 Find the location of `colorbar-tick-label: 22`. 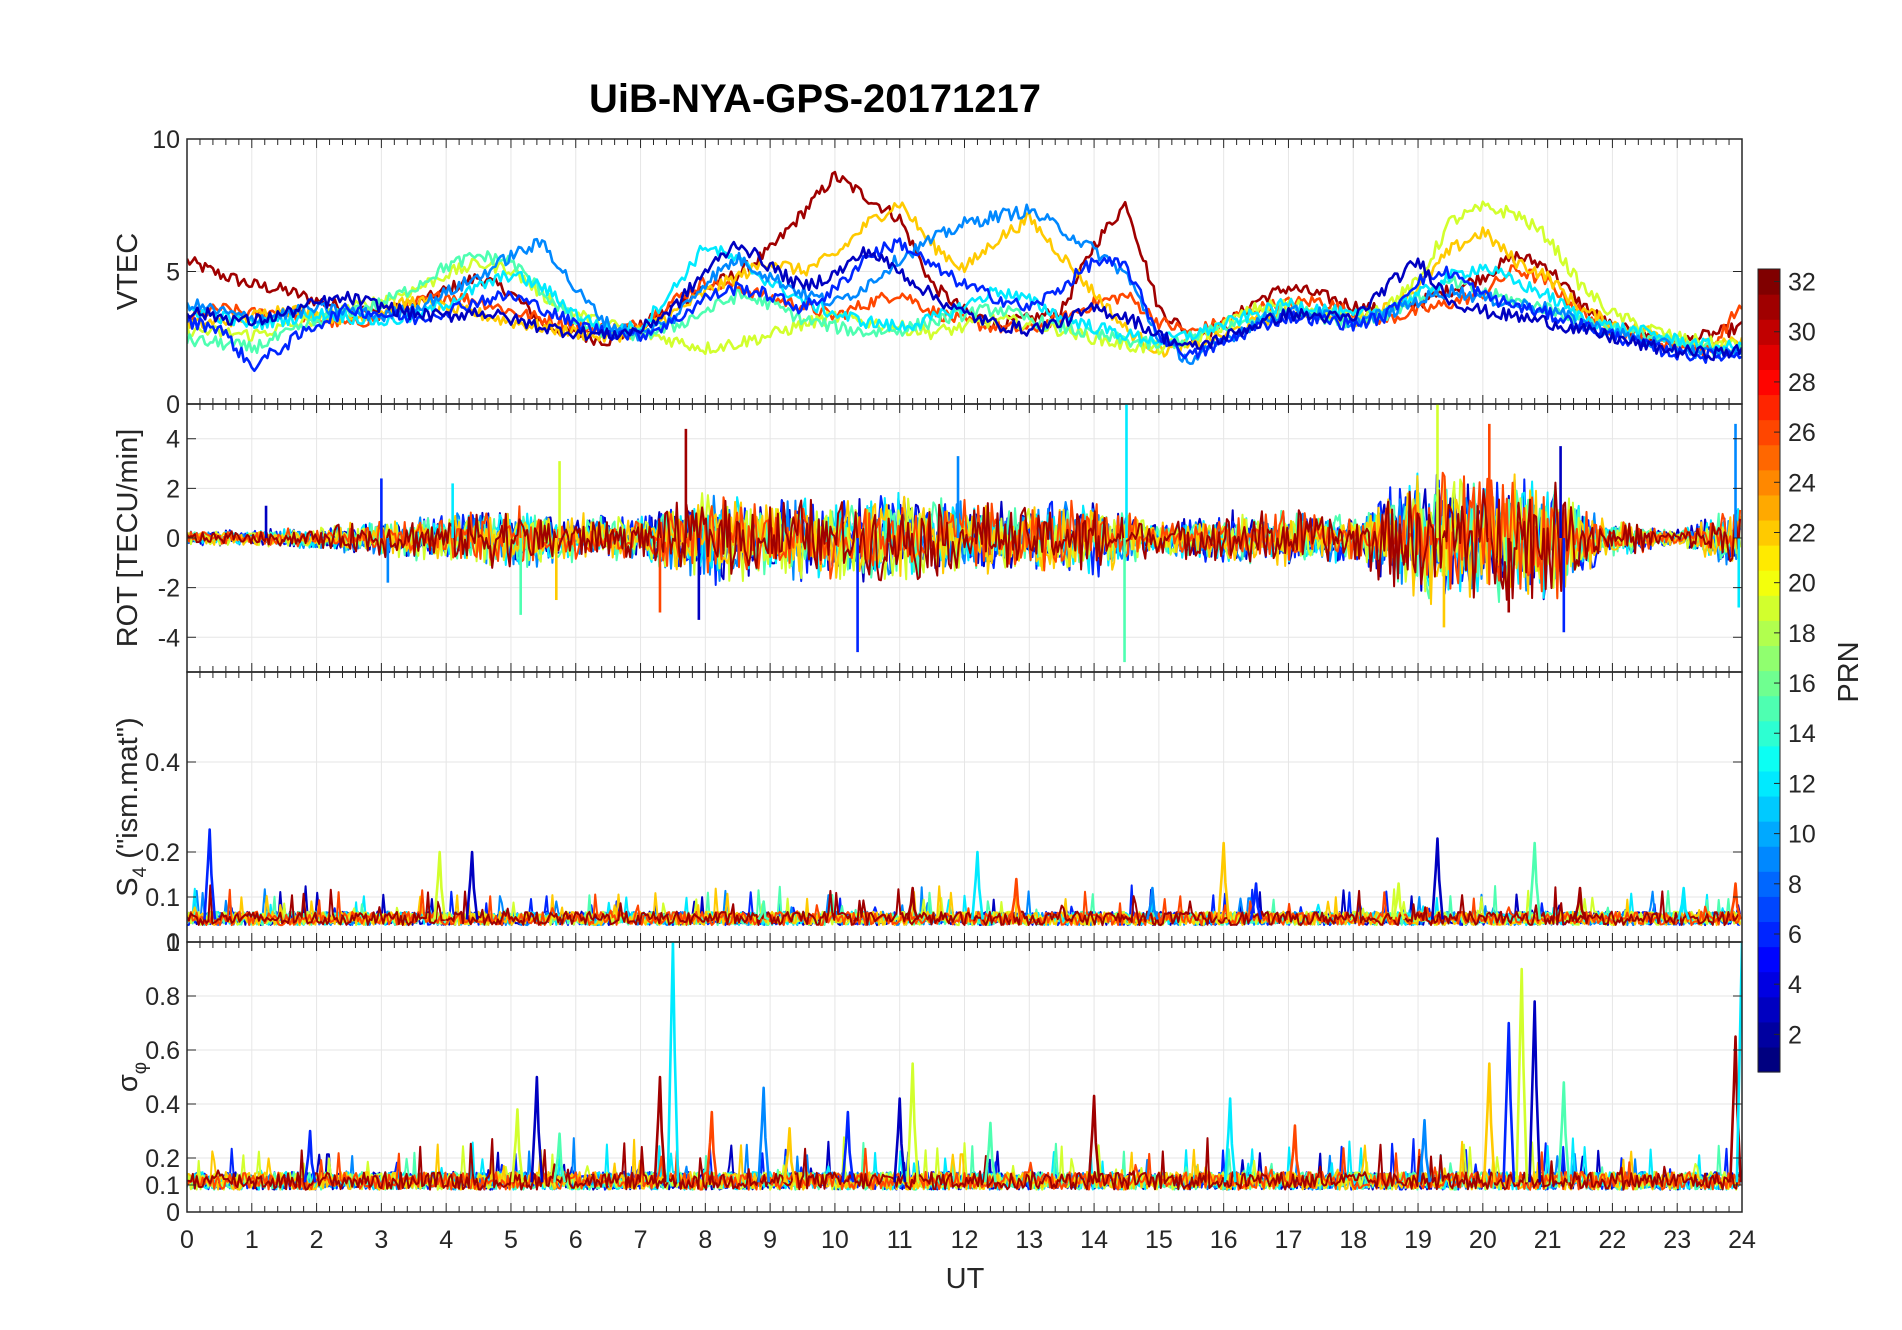

colorbar-tick-label: 22 is located at coordinates (1802, 533).